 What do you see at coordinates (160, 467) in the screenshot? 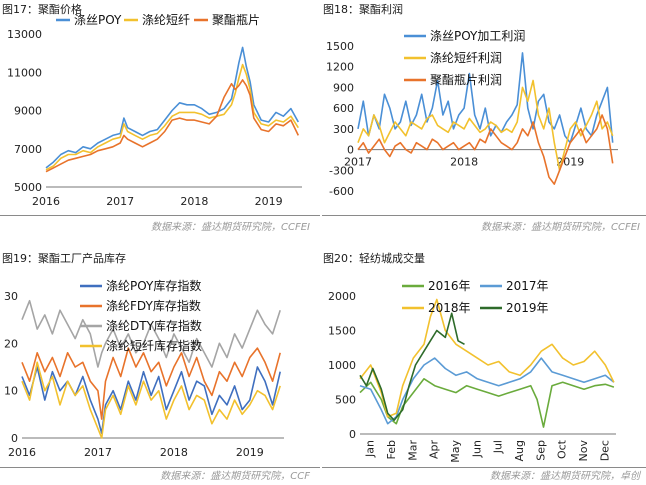
I see `chart3-separator` at bounding box center [160, 467].